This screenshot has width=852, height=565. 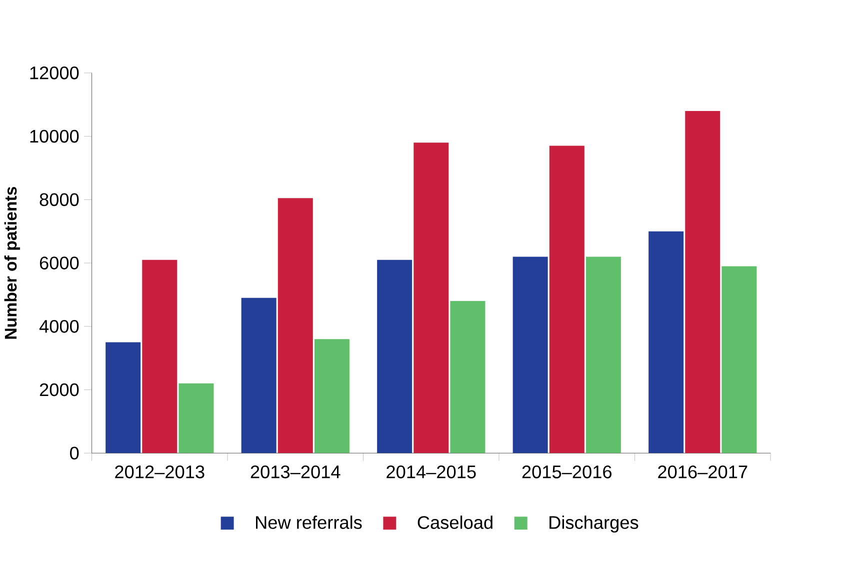 What do you see at coordinates (12, 262) in the screenshot?
I see `y-axis-title: Number of patients` at bounding box center [12, 262].